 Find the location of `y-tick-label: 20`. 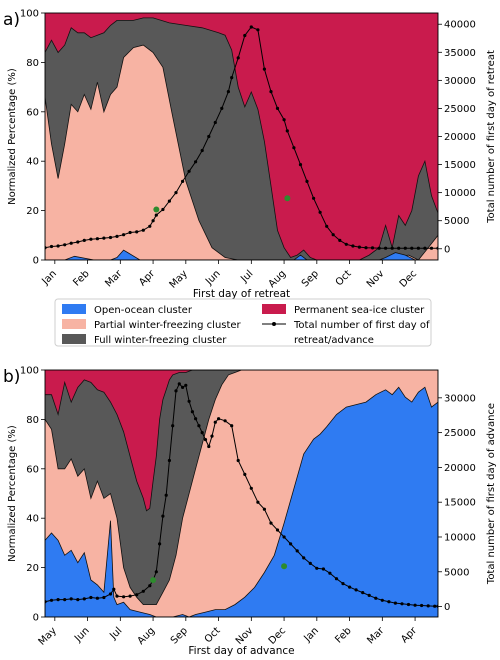

y-tick-label: 20 is located at coordinates (32, 211).